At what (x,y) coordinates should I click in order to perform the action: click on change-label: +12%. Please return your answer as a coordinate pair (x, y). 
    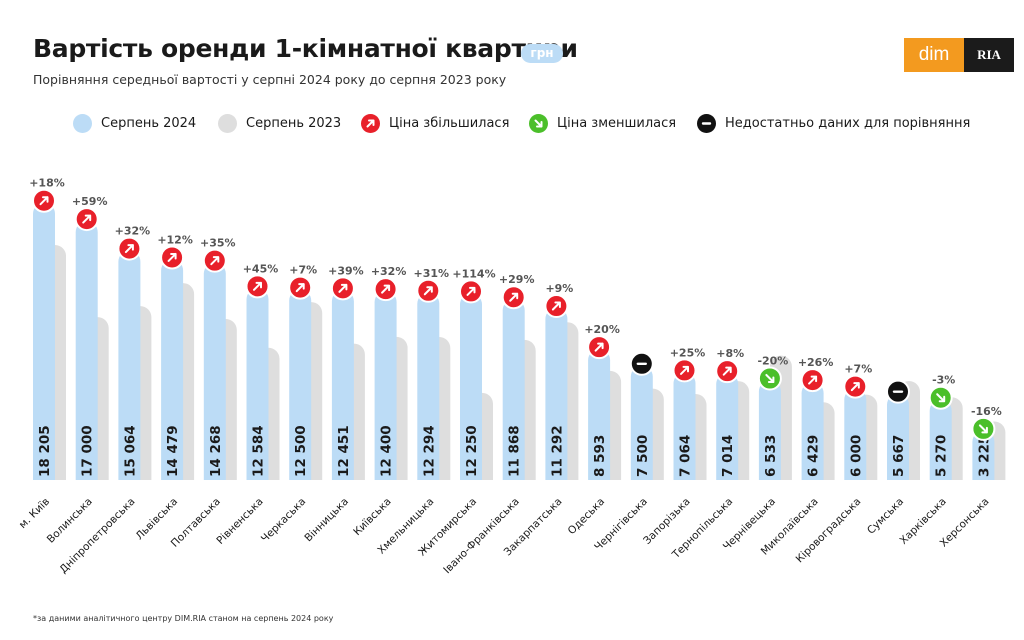
    Looking at the image, I should click on (175, 239).